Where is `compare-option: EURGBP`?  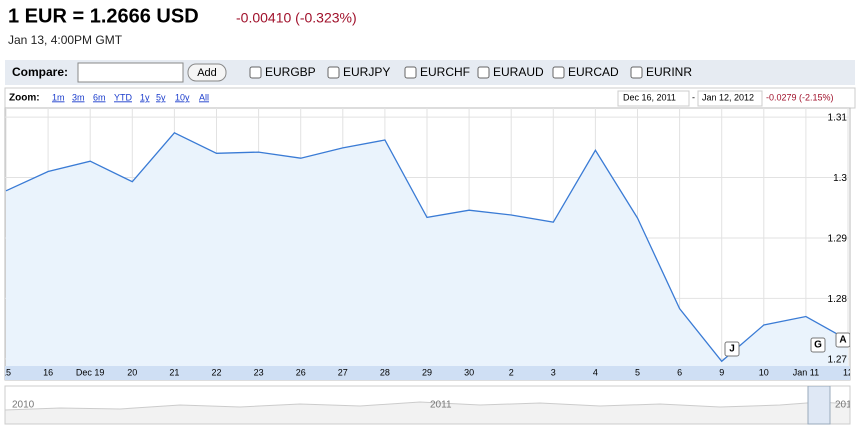
compare-option: EURGBP is located at coordinates (290, 72).